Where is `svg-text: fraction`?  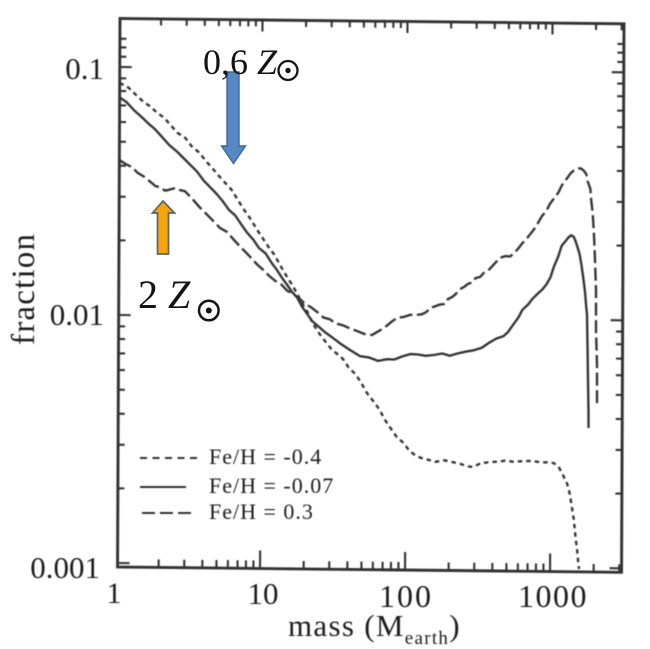 svg-text: fraction is located at coordinates (24, 289).